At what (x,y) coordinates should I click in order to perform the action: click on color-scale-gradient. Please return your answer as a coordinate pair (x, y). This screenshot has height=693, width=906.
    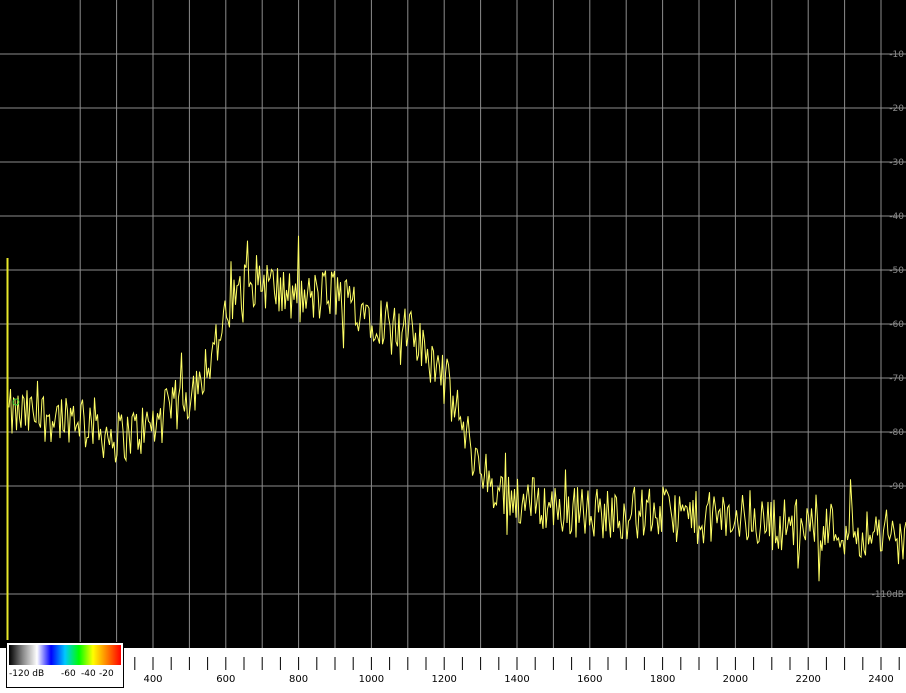
    Looking at the image, I should click on (65, 655).